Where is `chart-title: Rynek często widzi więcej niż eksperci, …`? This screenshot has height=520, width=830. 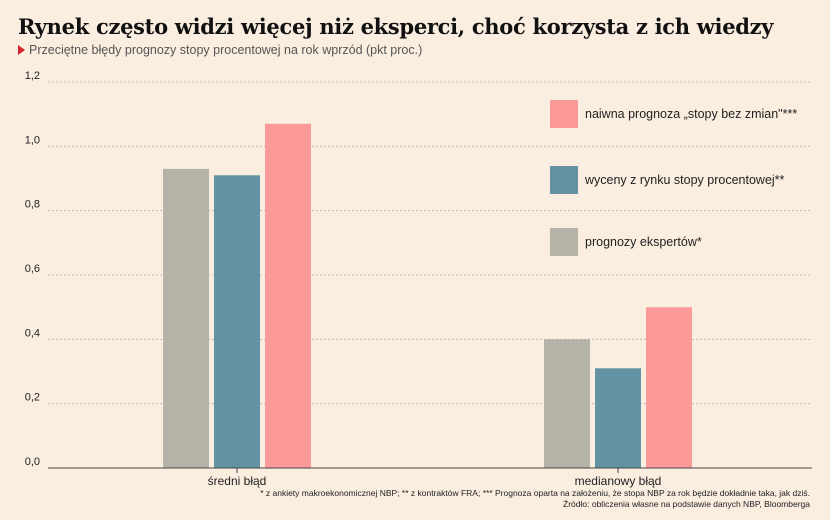 chart-title: Rynek często widzi więcej niż eksperci, … is located at coordinates (396, 26).